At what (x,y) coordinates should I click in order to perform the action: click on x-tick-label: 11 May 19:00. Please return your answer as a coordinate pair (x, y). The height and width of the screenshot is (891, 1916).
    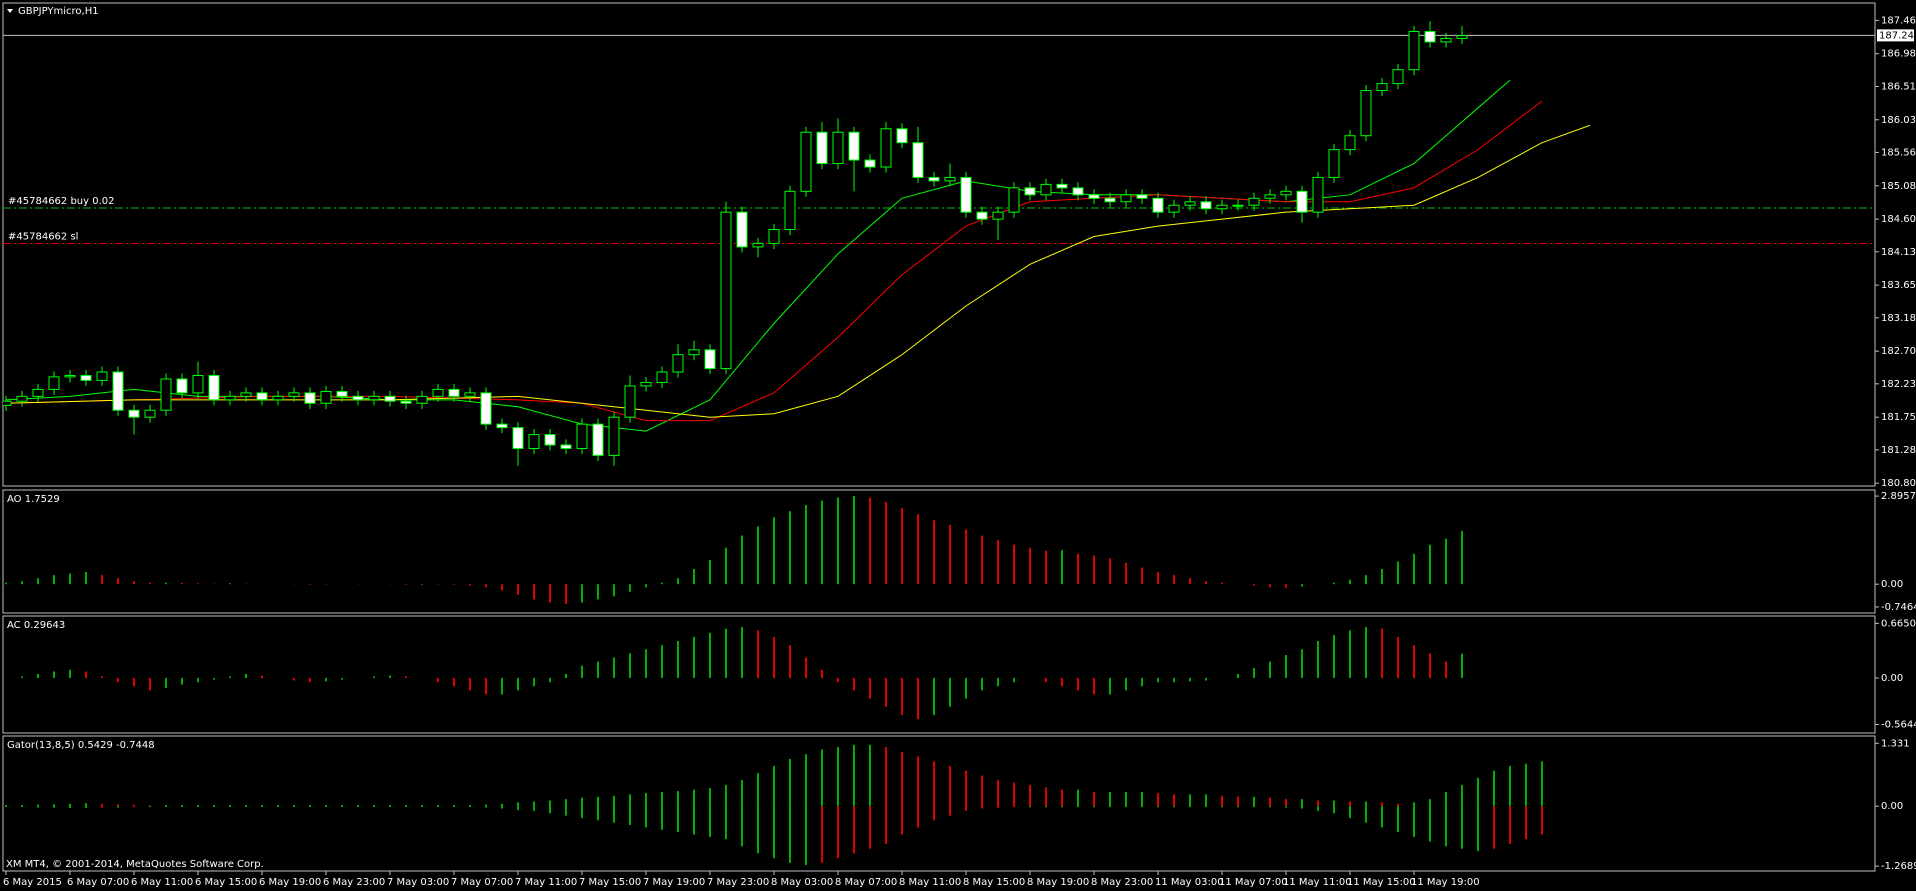
    Looking at the image, I should click on (1445, 882).